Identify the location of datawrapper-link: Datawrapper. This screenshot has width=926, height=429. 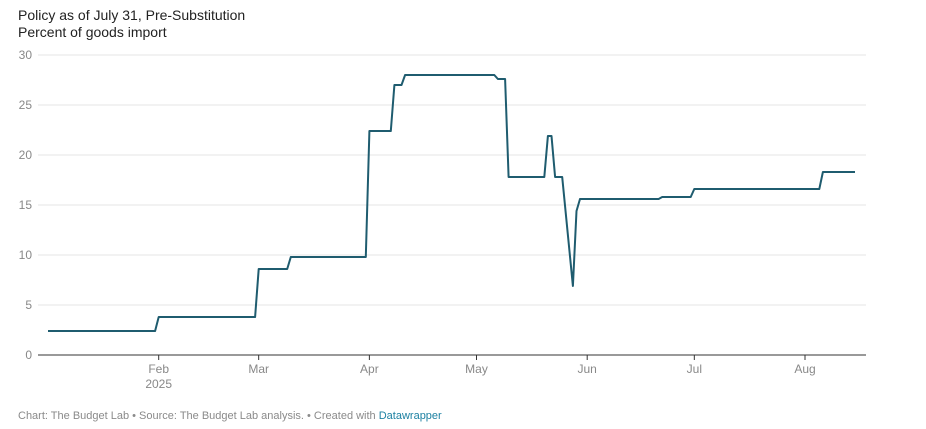
(410, 416).